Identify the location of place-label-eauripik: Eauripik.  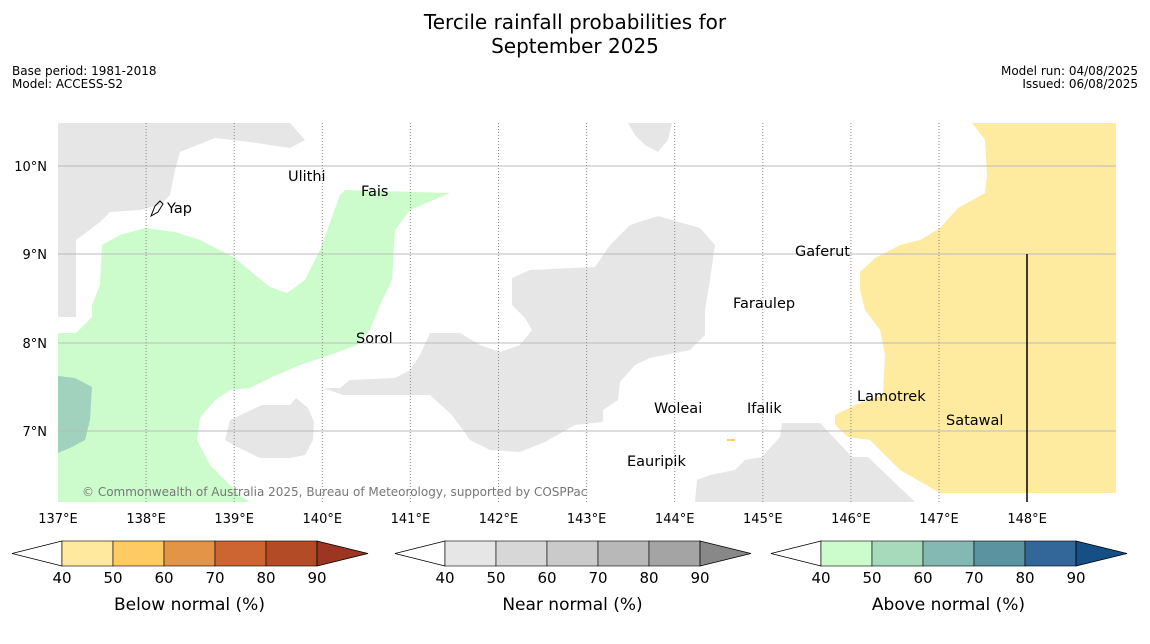
(656, 462).